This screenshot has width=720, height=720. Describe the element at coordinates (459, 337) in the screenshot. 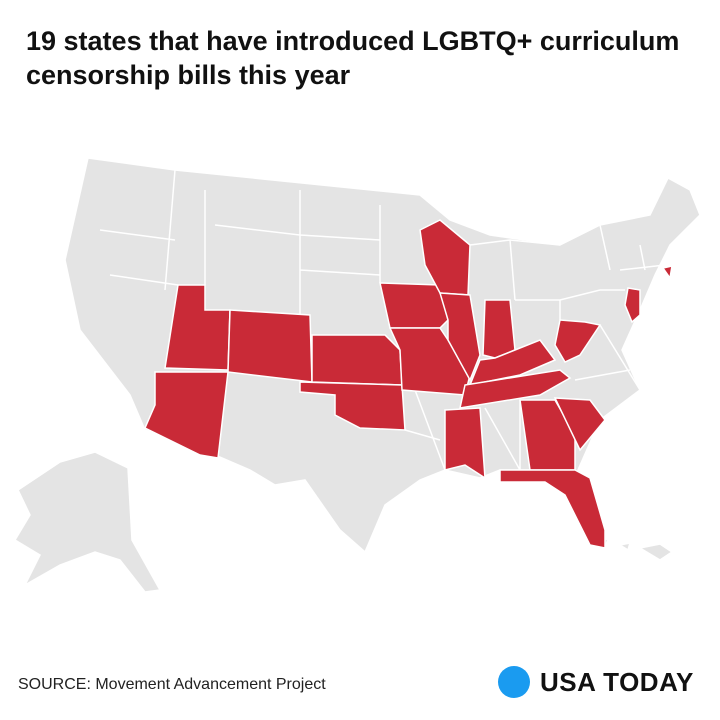

I see `illinois` at that location.